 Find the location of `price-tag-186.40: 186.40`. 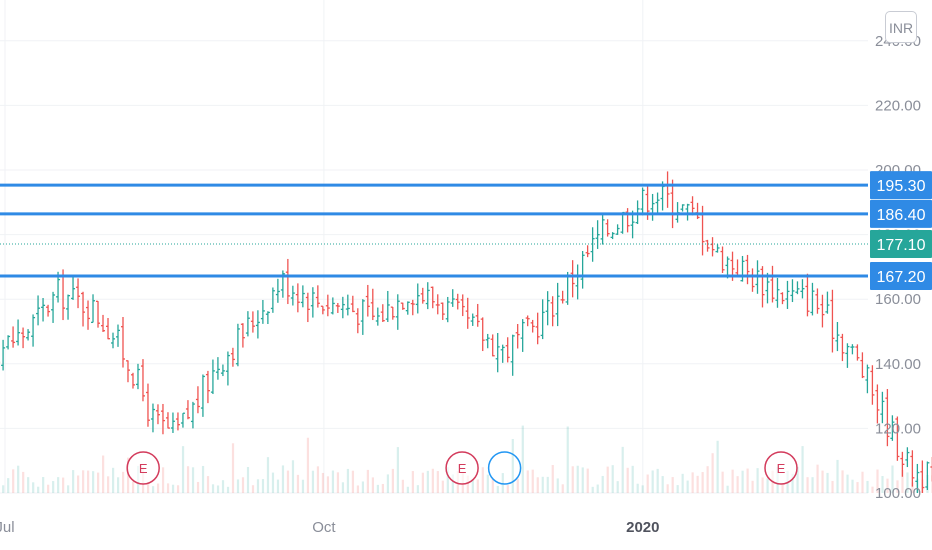

price-tag-186.40: 186.40 is located at coordinates (901, 213).